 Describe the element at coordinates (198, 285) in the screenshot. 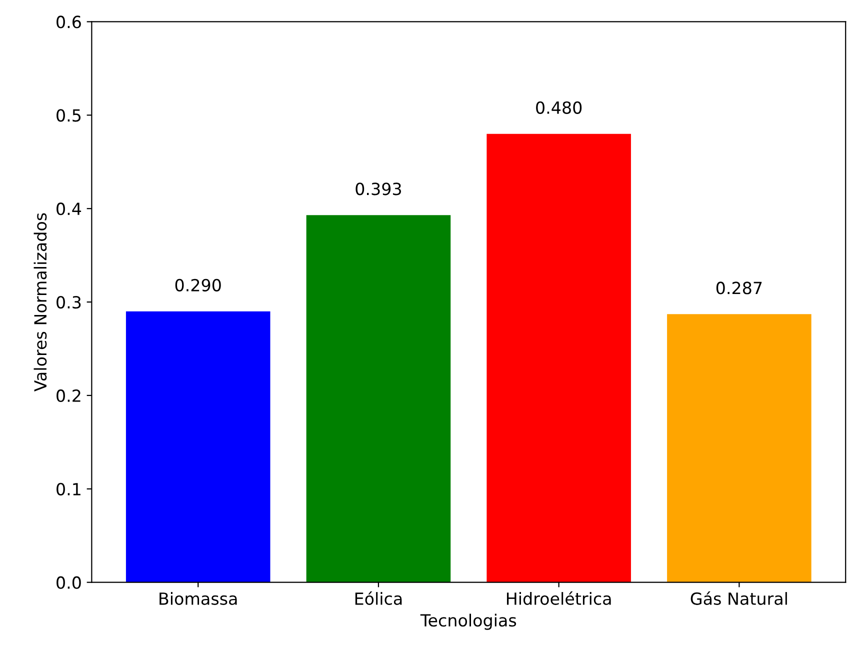

I see `data-label: 0.290` at that location.